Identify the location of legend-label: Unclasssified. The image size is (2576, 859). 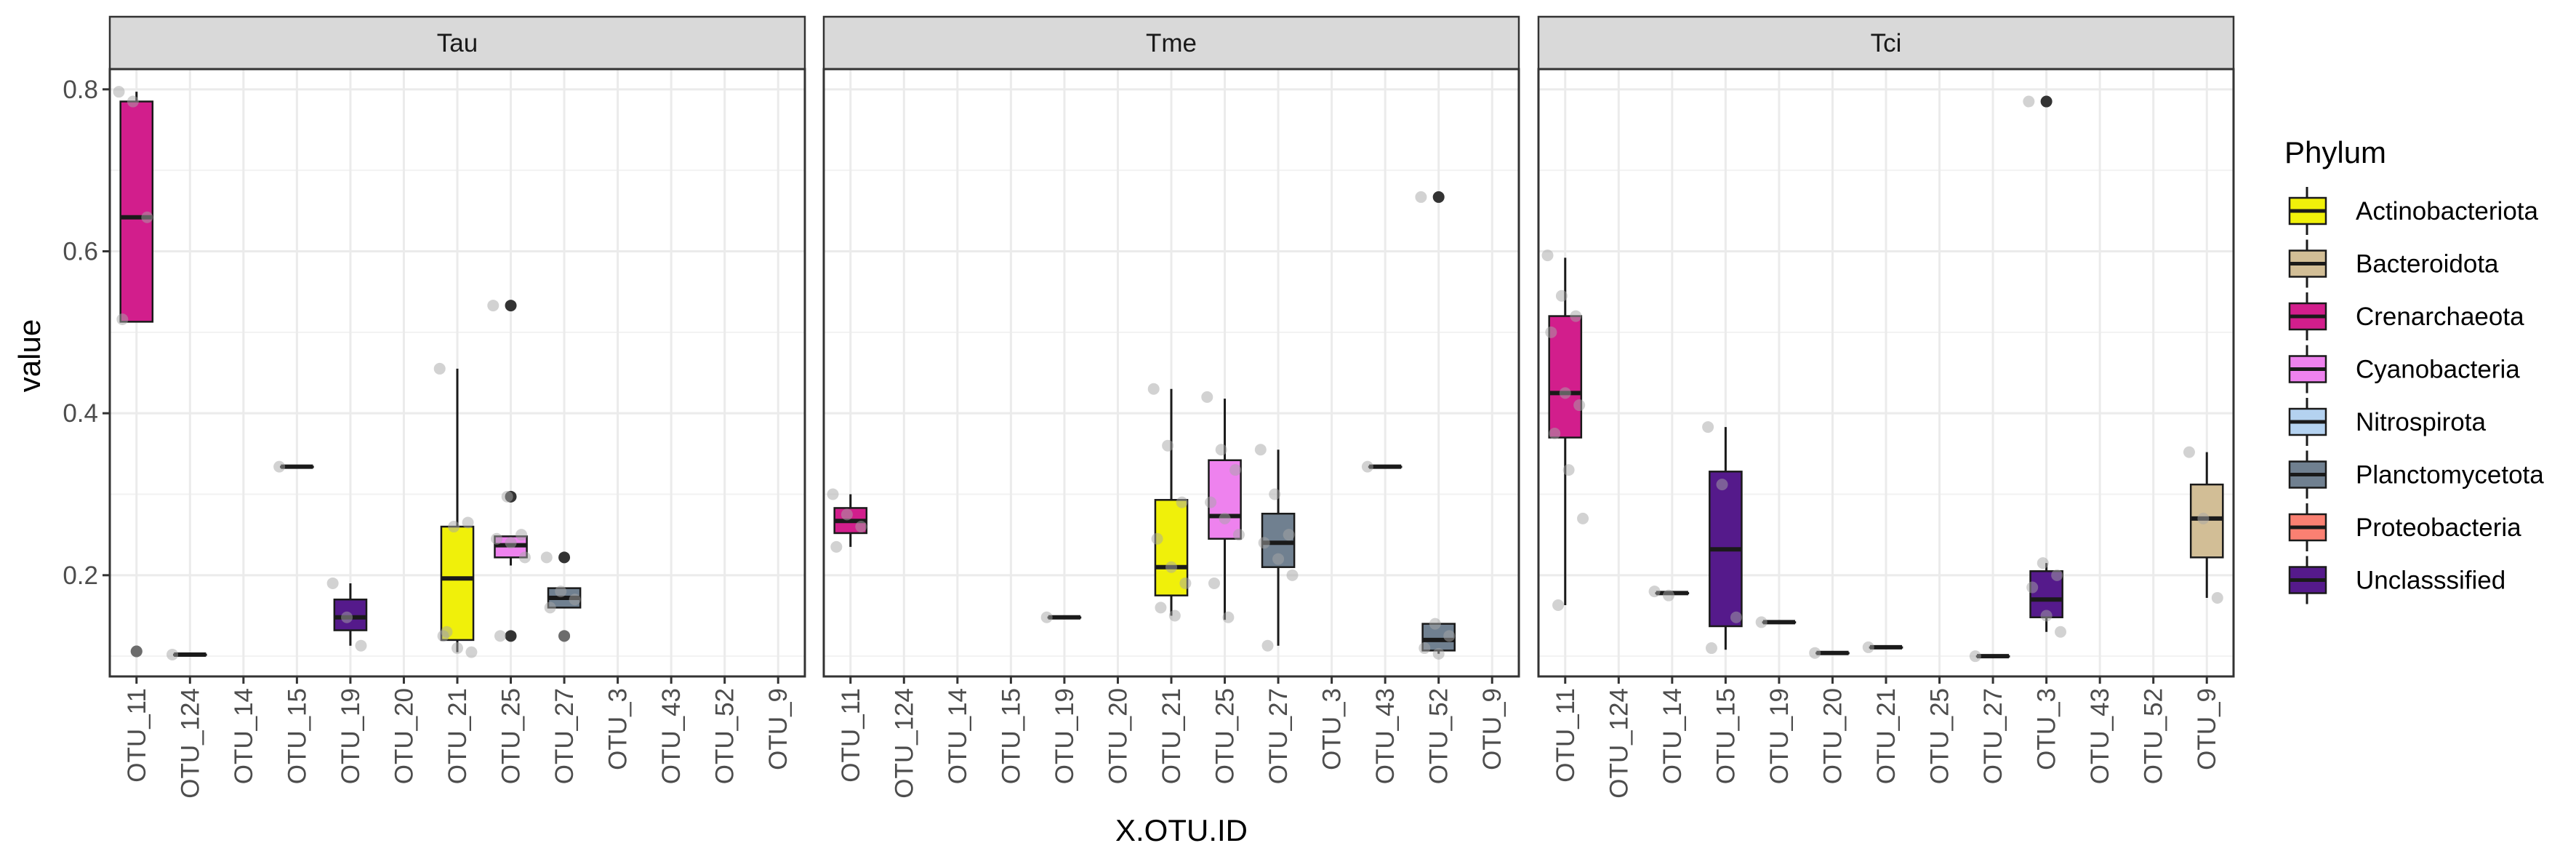
(2430, 581).